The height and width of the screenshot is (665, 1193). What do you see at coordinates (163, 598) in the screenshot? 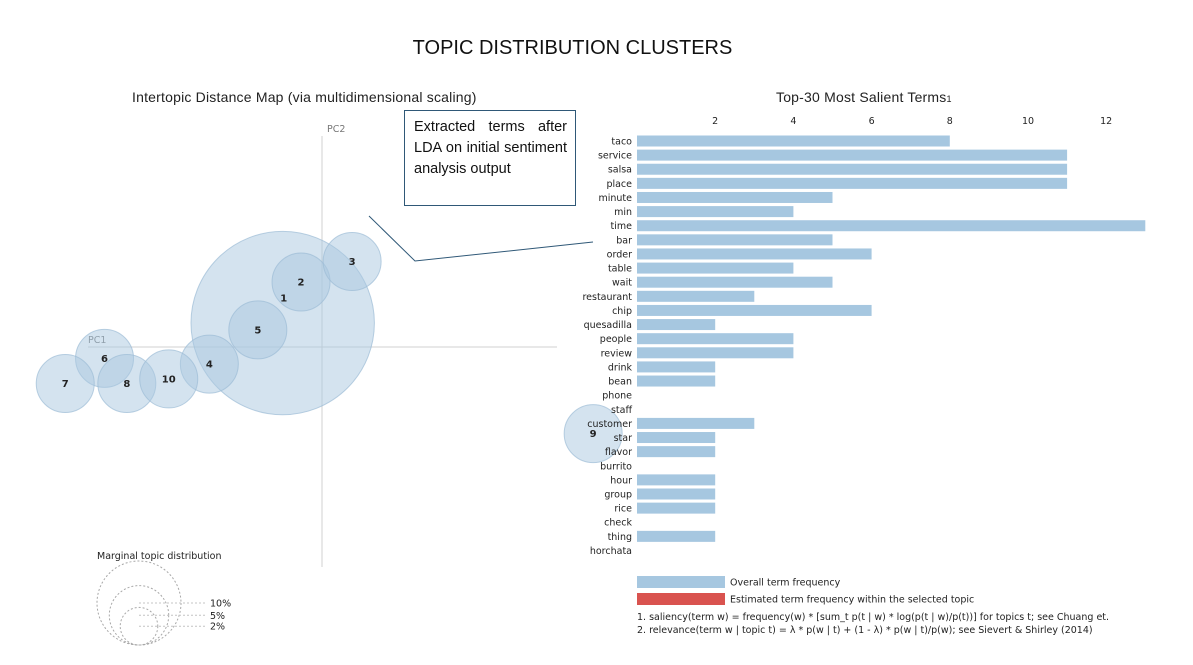
I see `marginal-topic-legend: Marginal topic distribution 10%5%2%` at bounding box center [163, 598].